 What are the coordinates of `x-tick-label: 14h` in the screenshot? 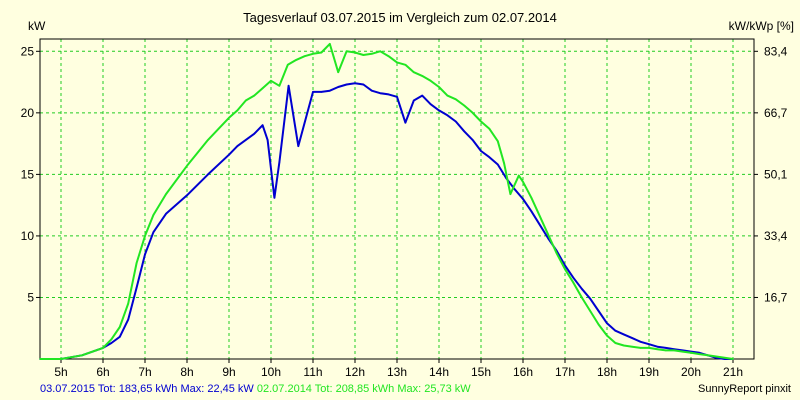 It's located at (439, 372).